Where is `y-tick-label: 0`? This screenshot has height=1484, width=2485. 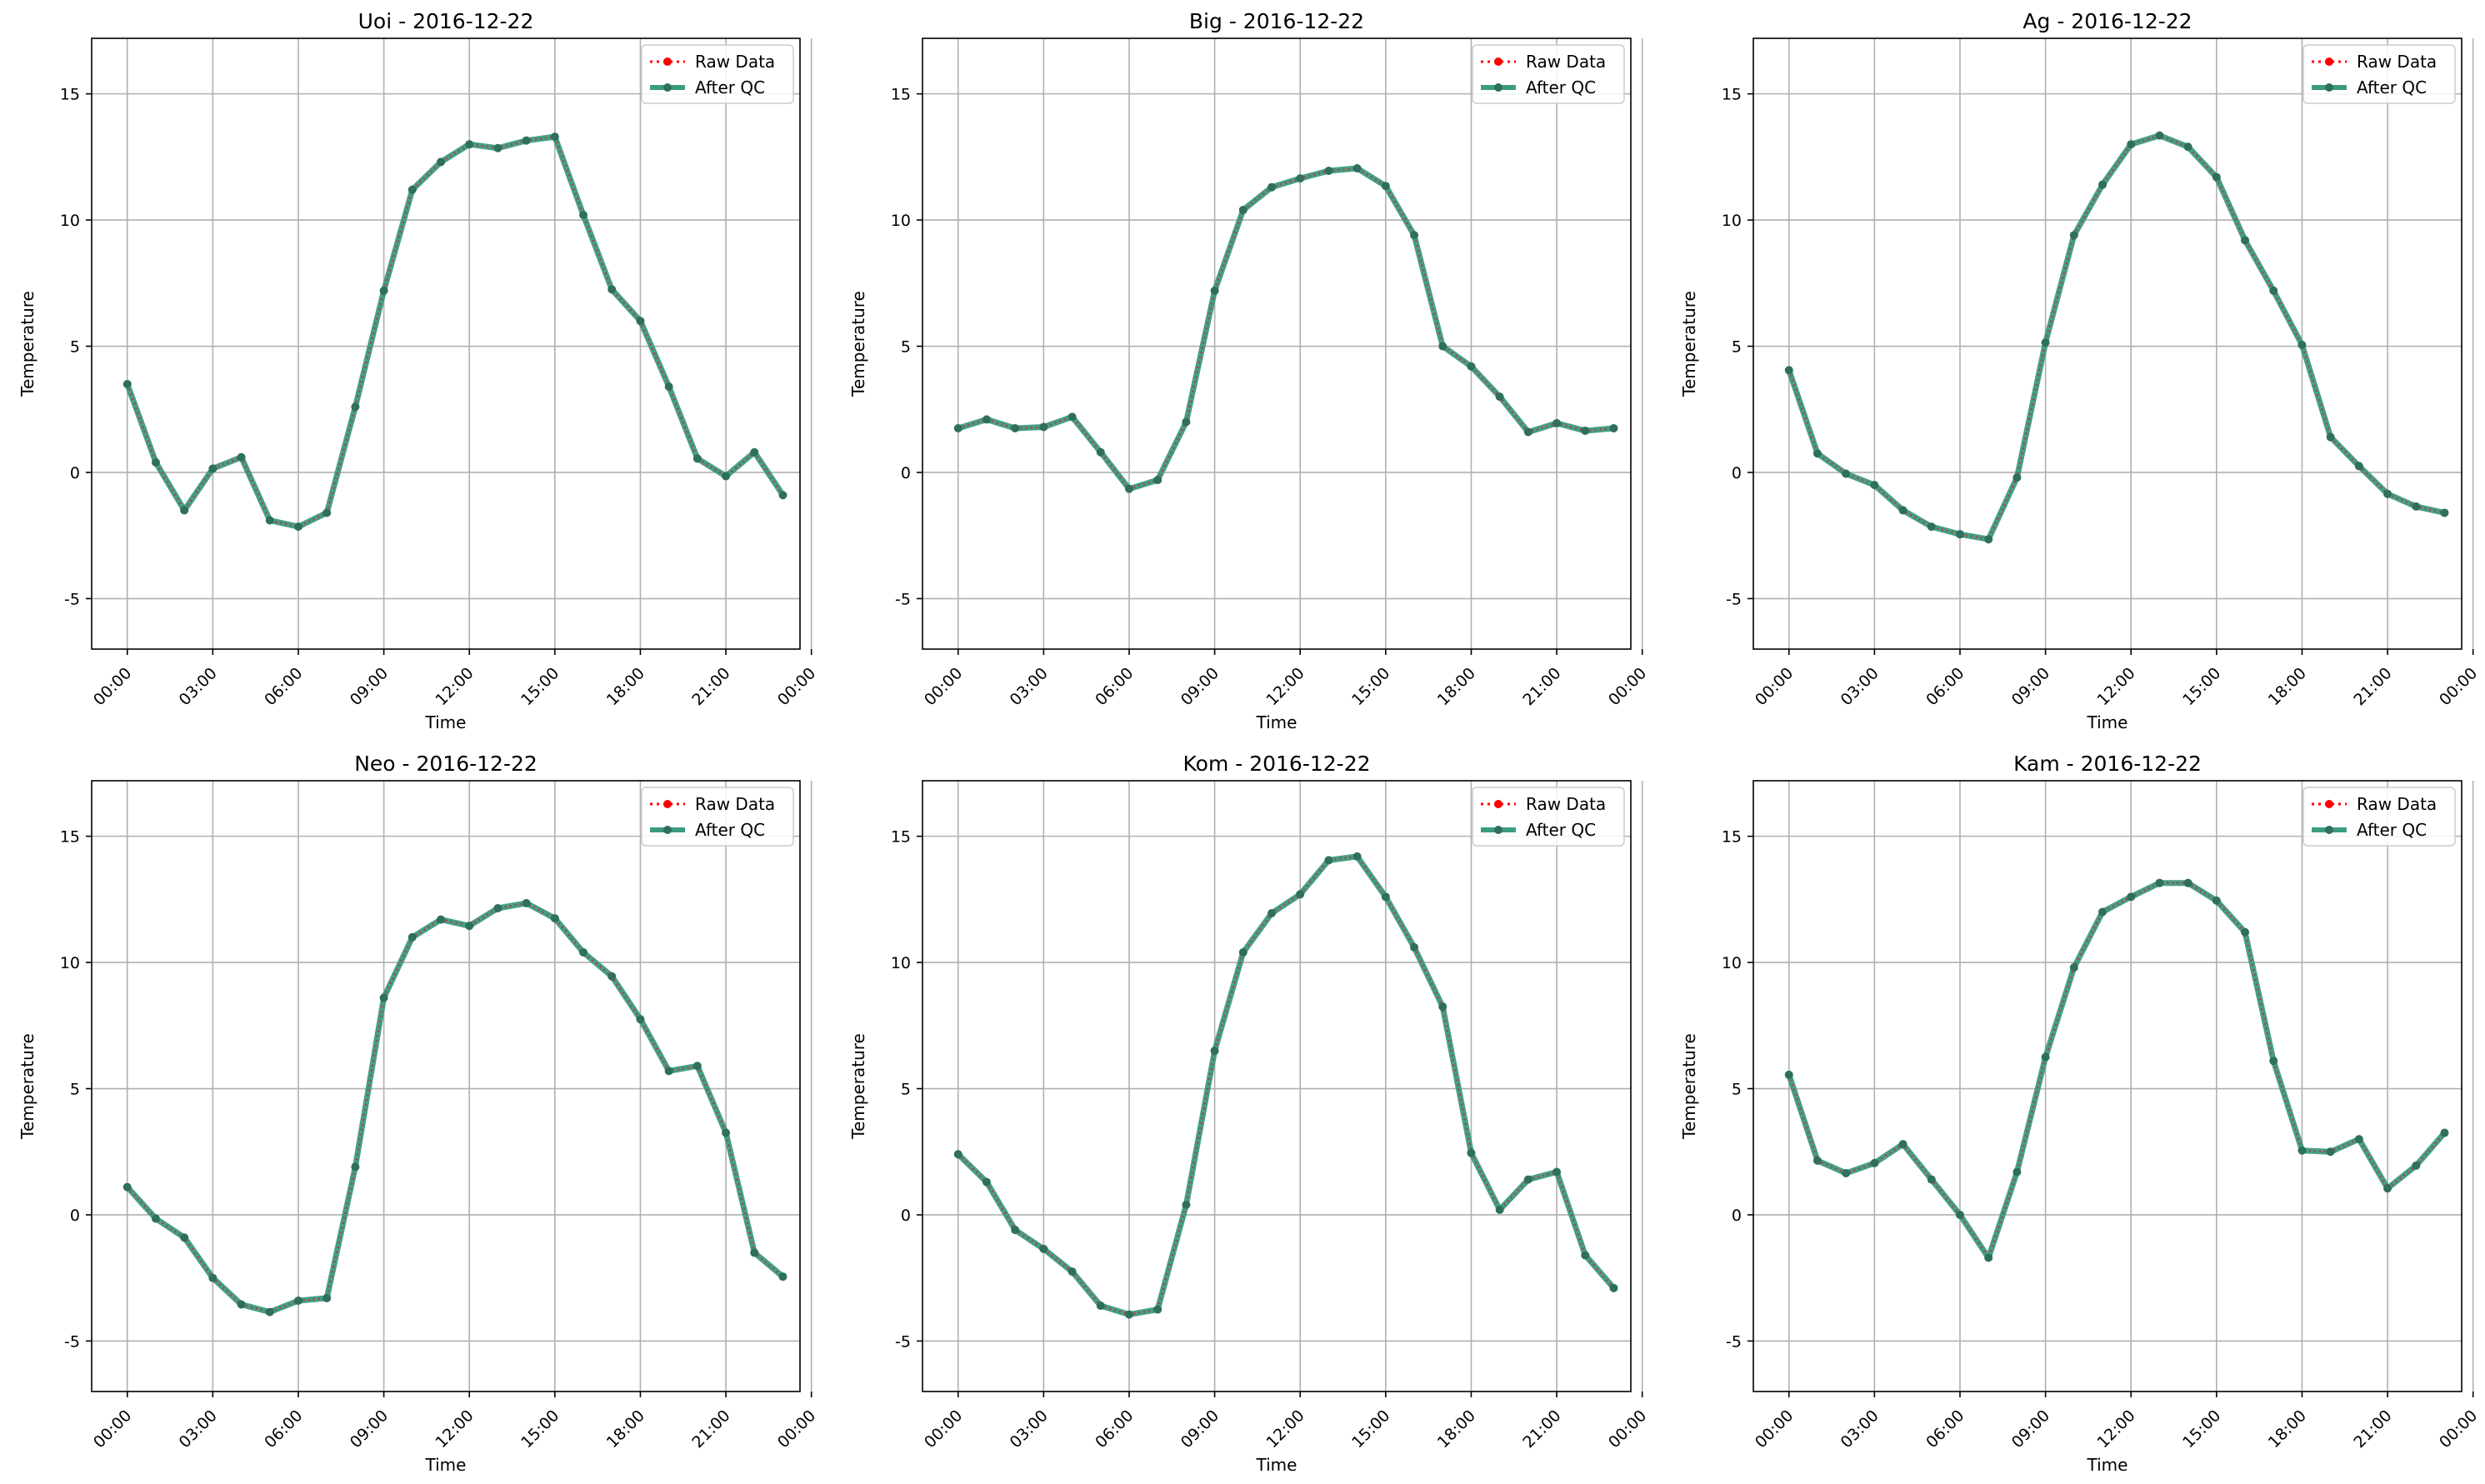 y-tick-label: 0 is located at coordinates (1737, 473).